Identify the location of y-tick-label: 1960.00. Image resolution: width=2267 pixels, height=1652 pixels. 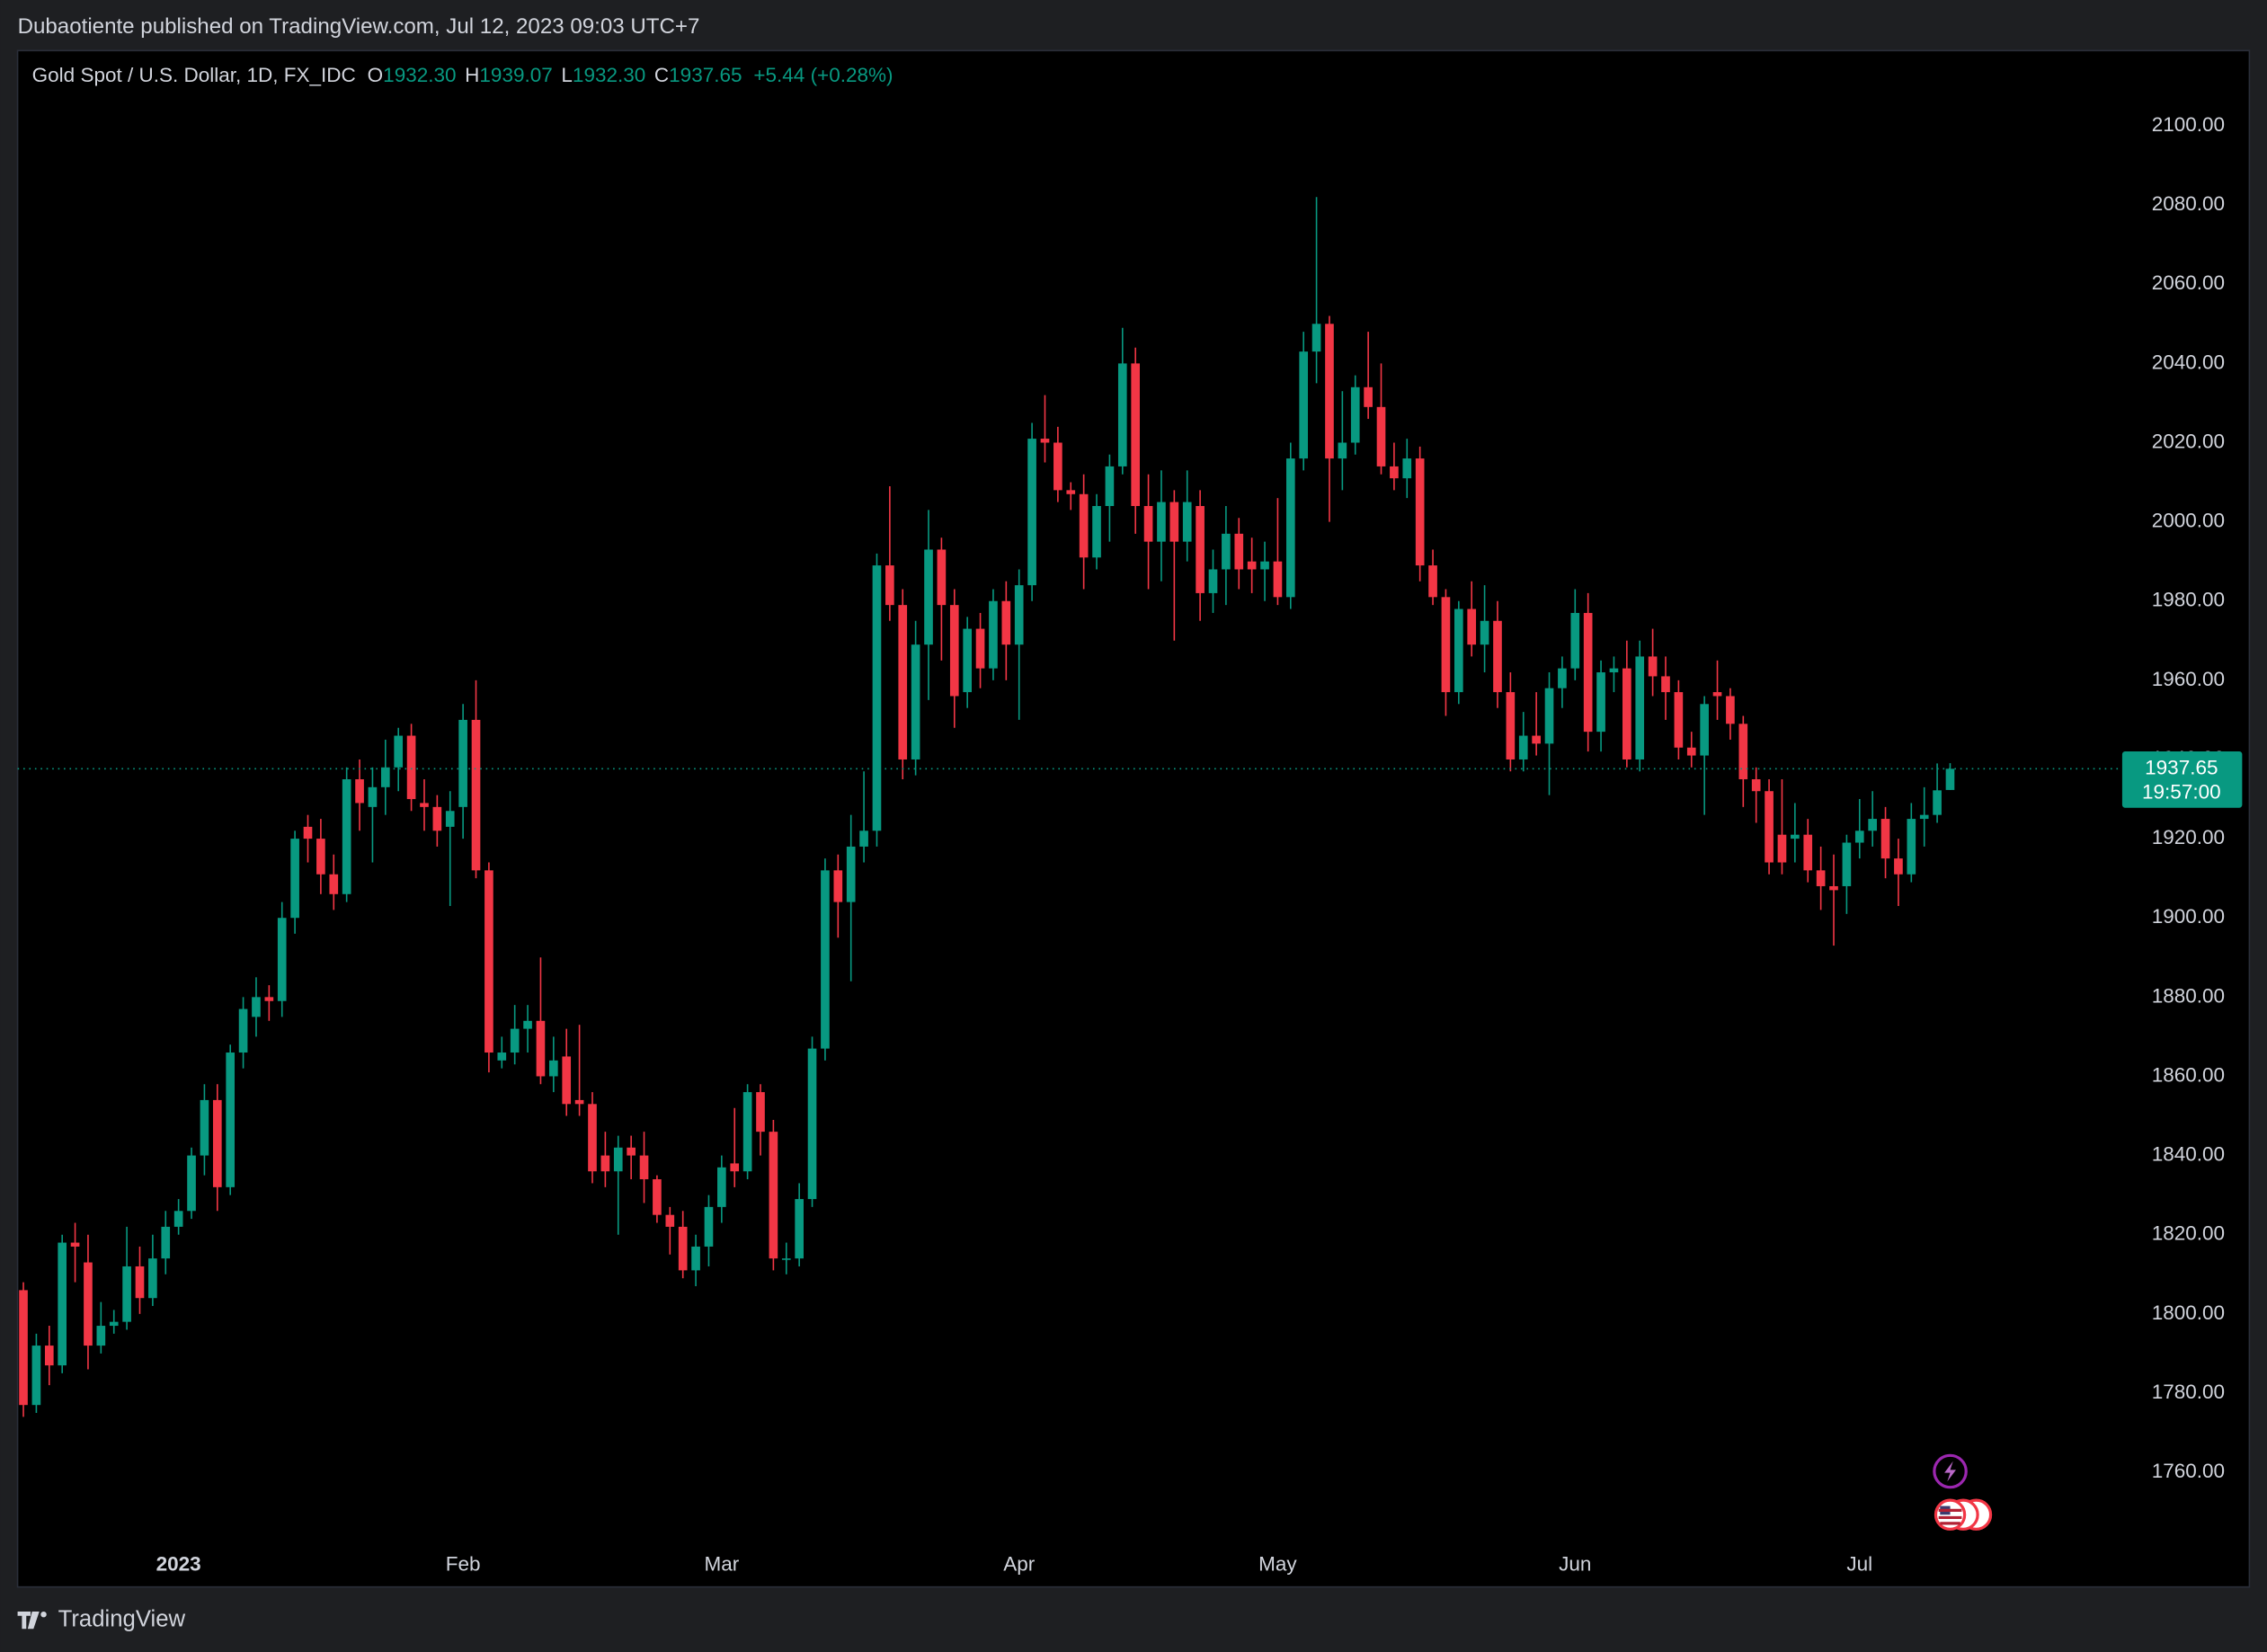
(2188, 679).